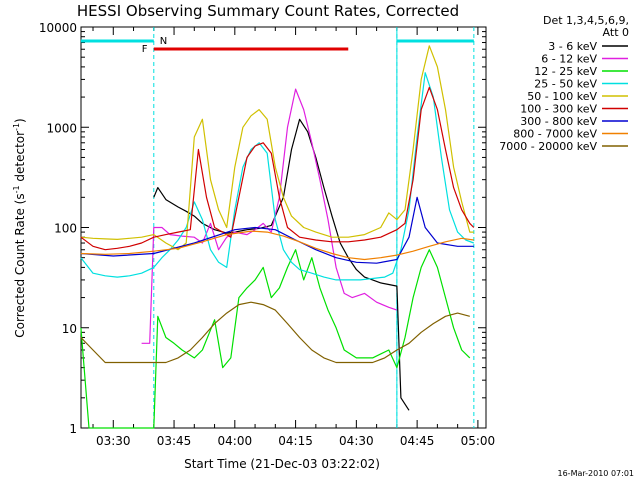  What do you see at coordinates (558, 109) in the screenshot?
I see `legend-label-6: 100 - 300 keV` at bounding box center [558, 109].